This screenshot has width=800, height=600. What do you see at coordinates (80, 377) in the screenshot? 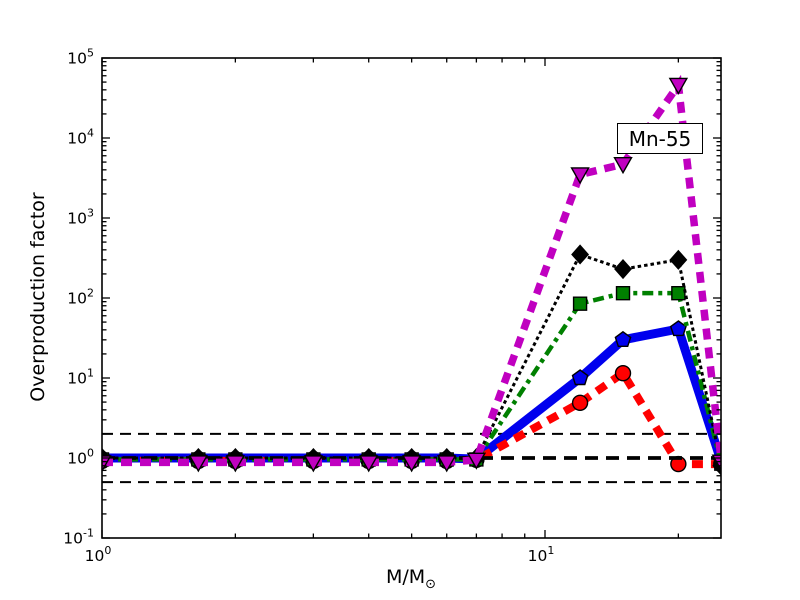
I see `y-tick-label: 10¹` at bounding box center [80, 377].